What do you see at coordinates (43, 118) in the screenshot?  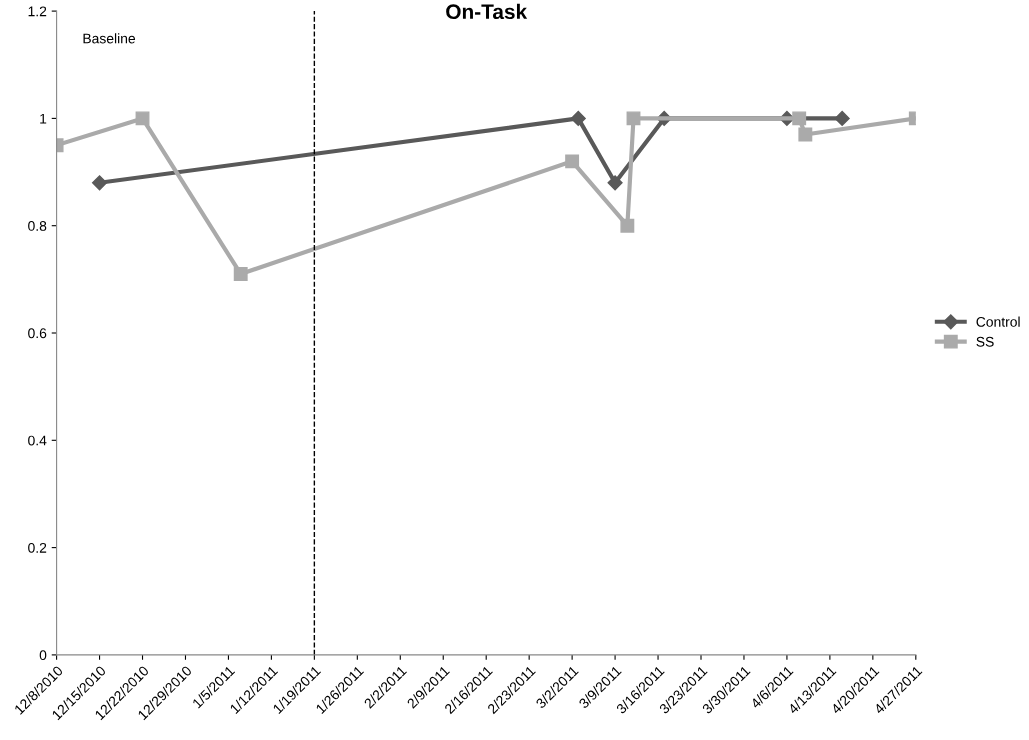 I see `y-tick-label: 1` at bounding box center [43, 118].